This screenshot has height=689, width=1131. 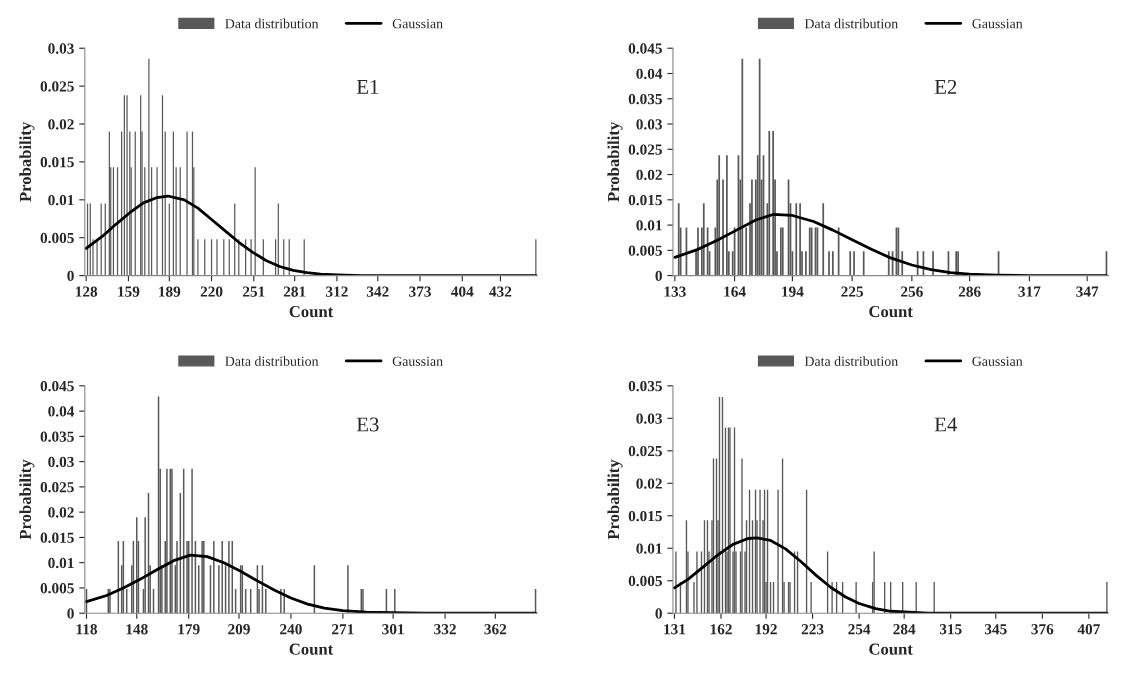 I want to click on x-tick-label: 284, so click(x=904, y=629).